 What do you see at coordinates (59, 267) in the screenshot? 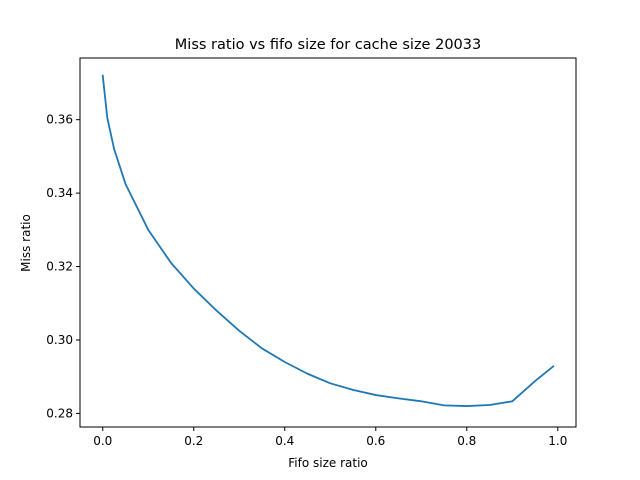
I see `y-tick-label: 0.32` at bounding box center [59, 267].